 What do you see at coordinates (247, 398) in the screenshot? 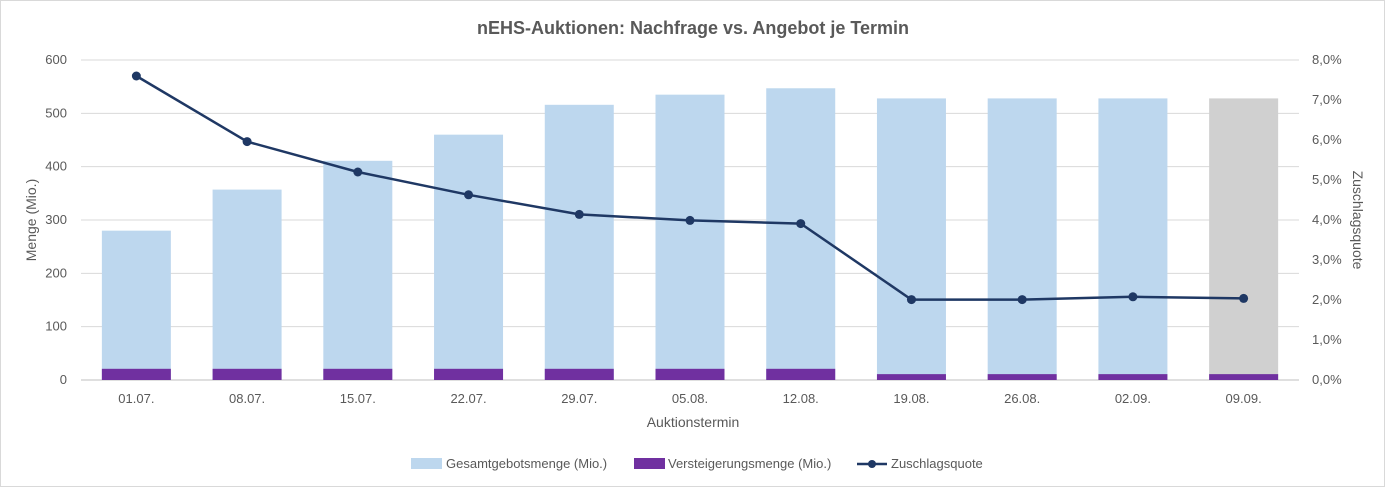
I see `x-tick-label: 08.07.` at bounding box center [247, 398].